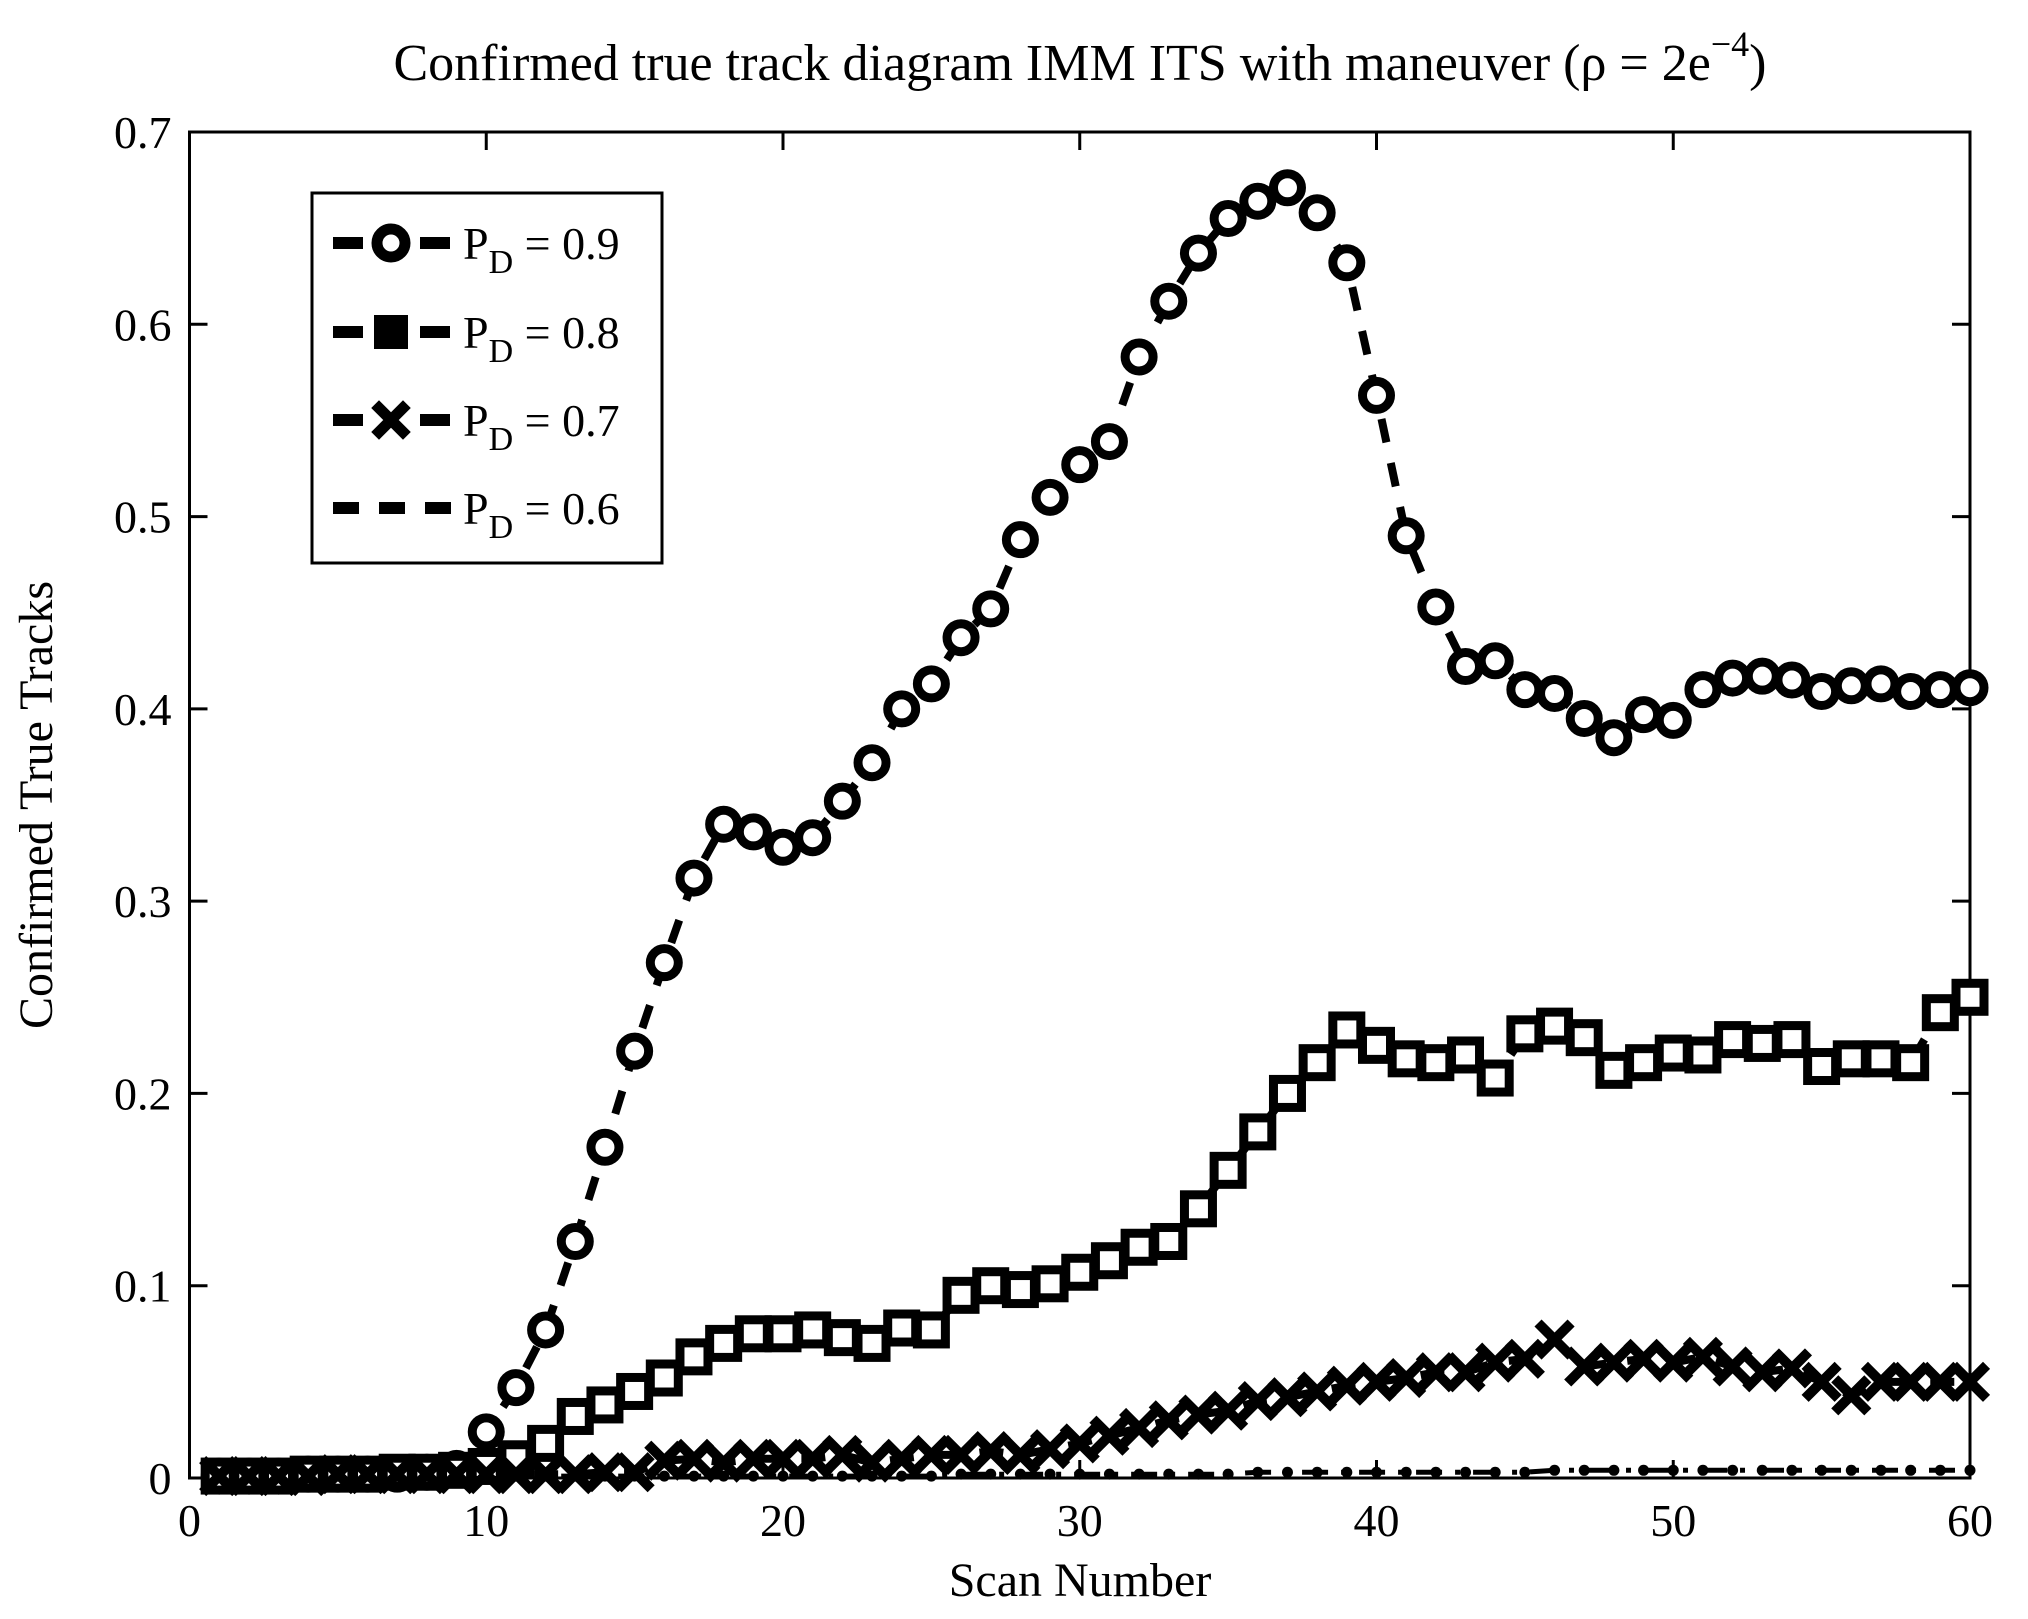 Image resolution: width=2028 pixels, height=1619 pixels. I want to click on legend: PD = 0.9 PD = 0.8 PD = 0.7 PD = 0.6, so click(487, 378).